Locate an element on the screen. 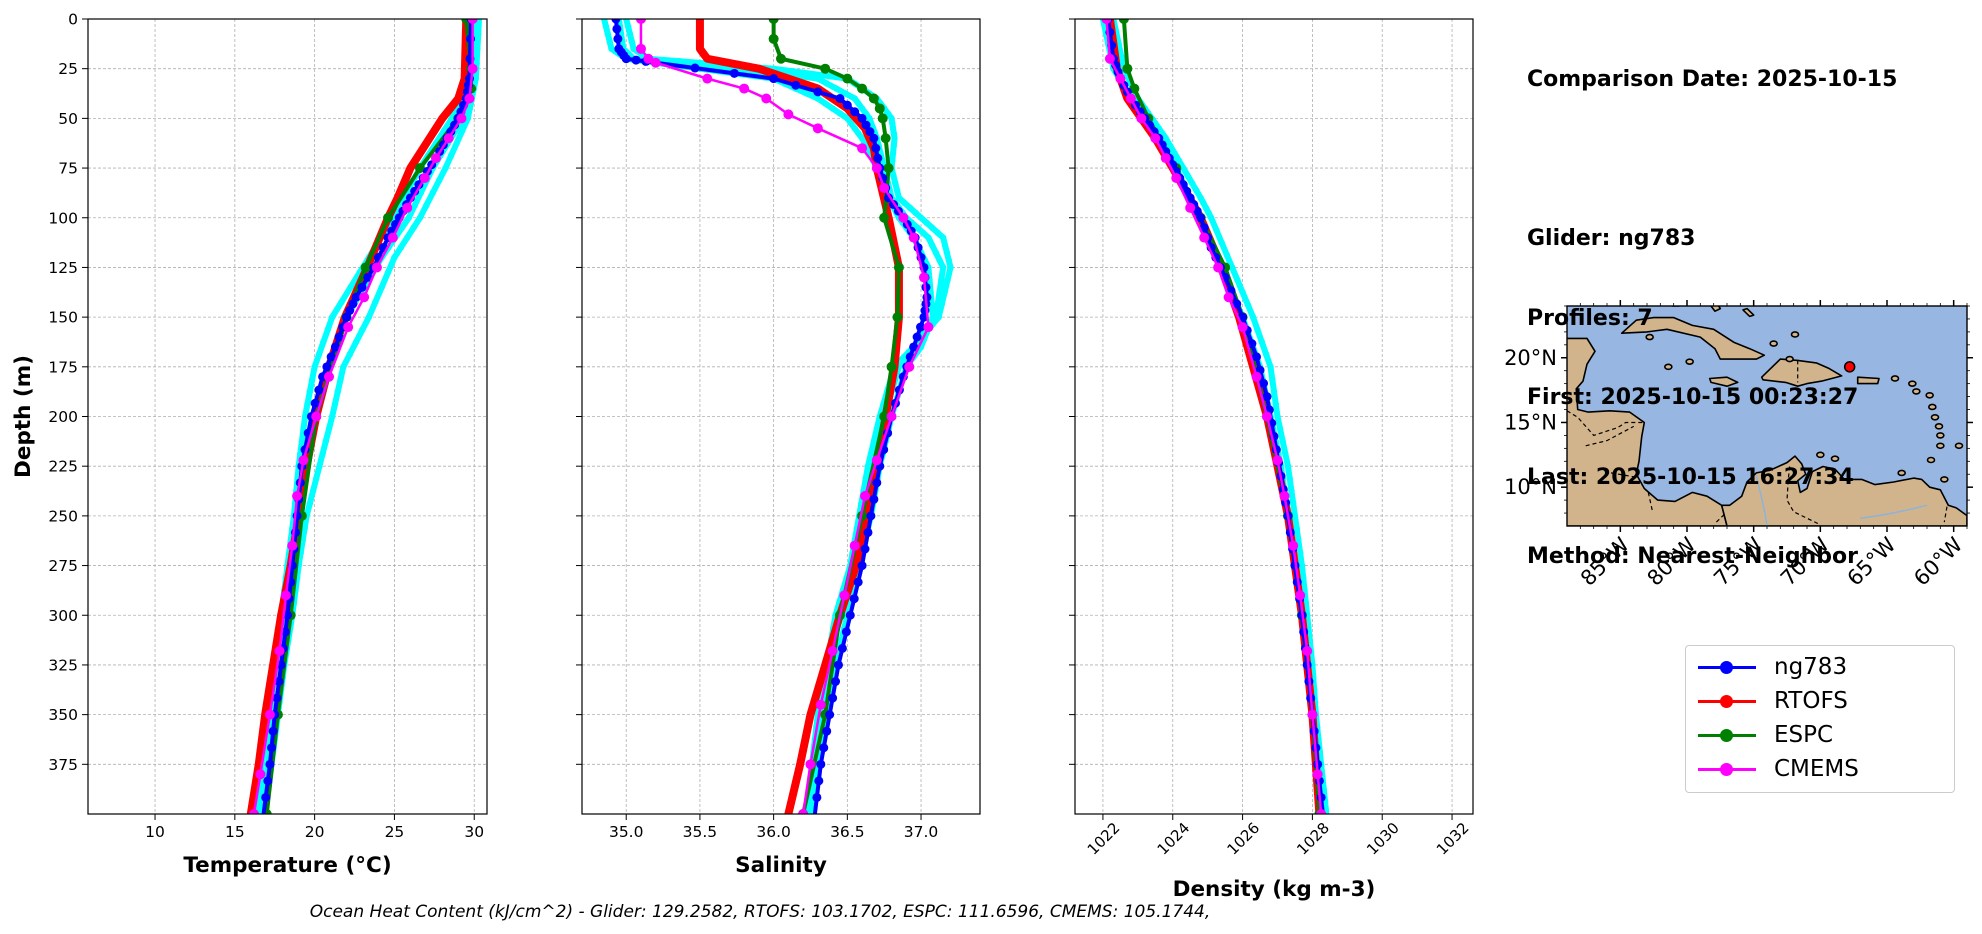 The height and width of the screenshot is (934, 1982). y-tick-label: 175 is located at coordinates (63, 367).